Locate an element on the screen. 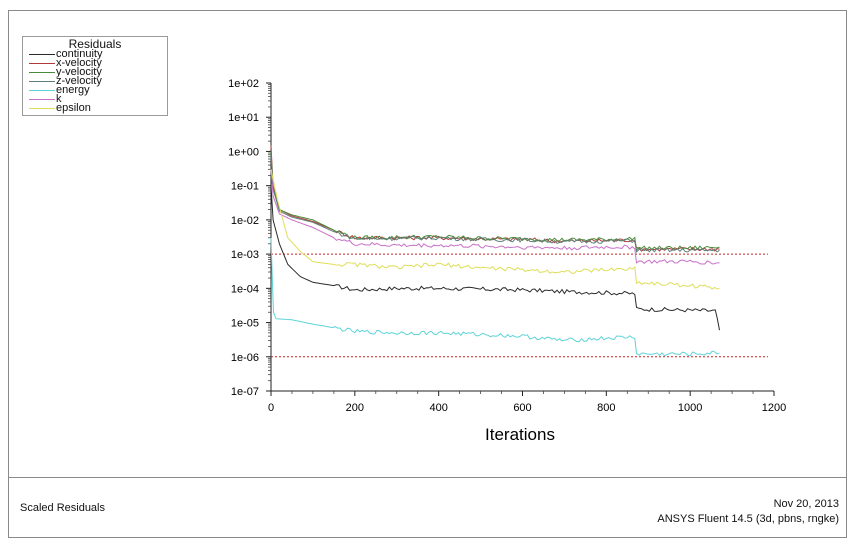 This screenshot has height=543, width=857. footer-date: Nov 20, 2013 is located at coordinates (806, 504).